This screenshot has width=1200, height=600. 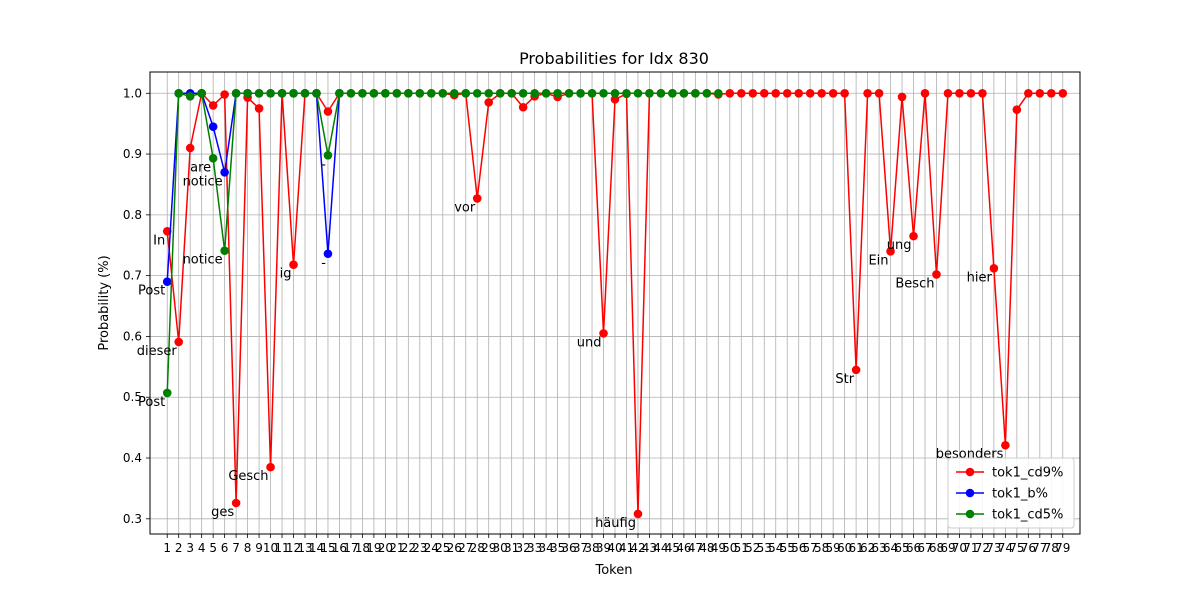 What do you see at coordinates (844, 379) in the screenshot?
I see `point-annotation: Str` at bounding box center [844, 379].